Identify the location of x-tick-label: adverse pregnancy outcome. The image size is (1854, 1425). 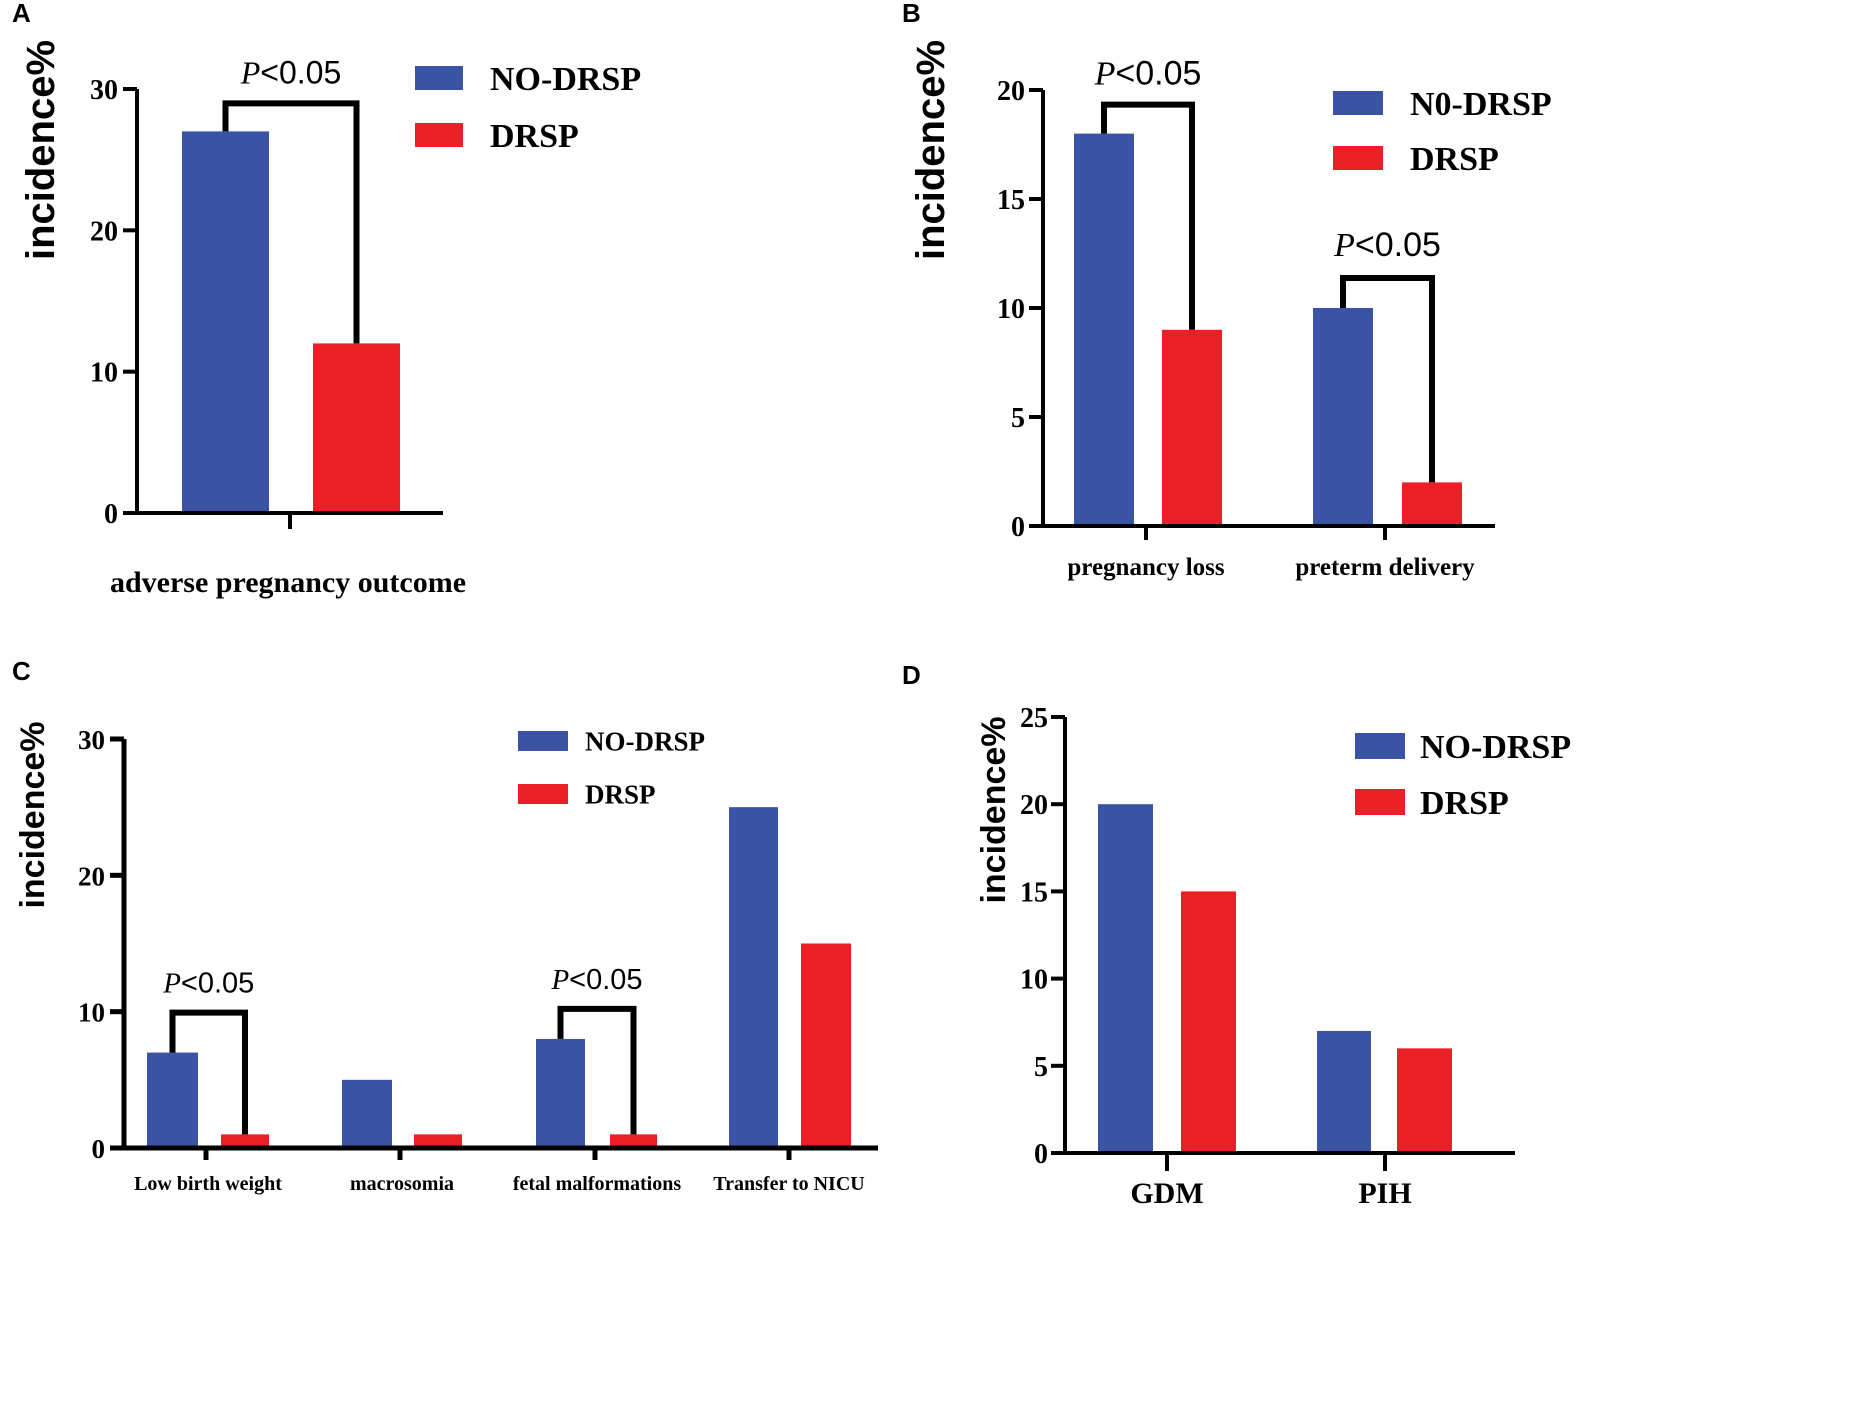
(288, 582).